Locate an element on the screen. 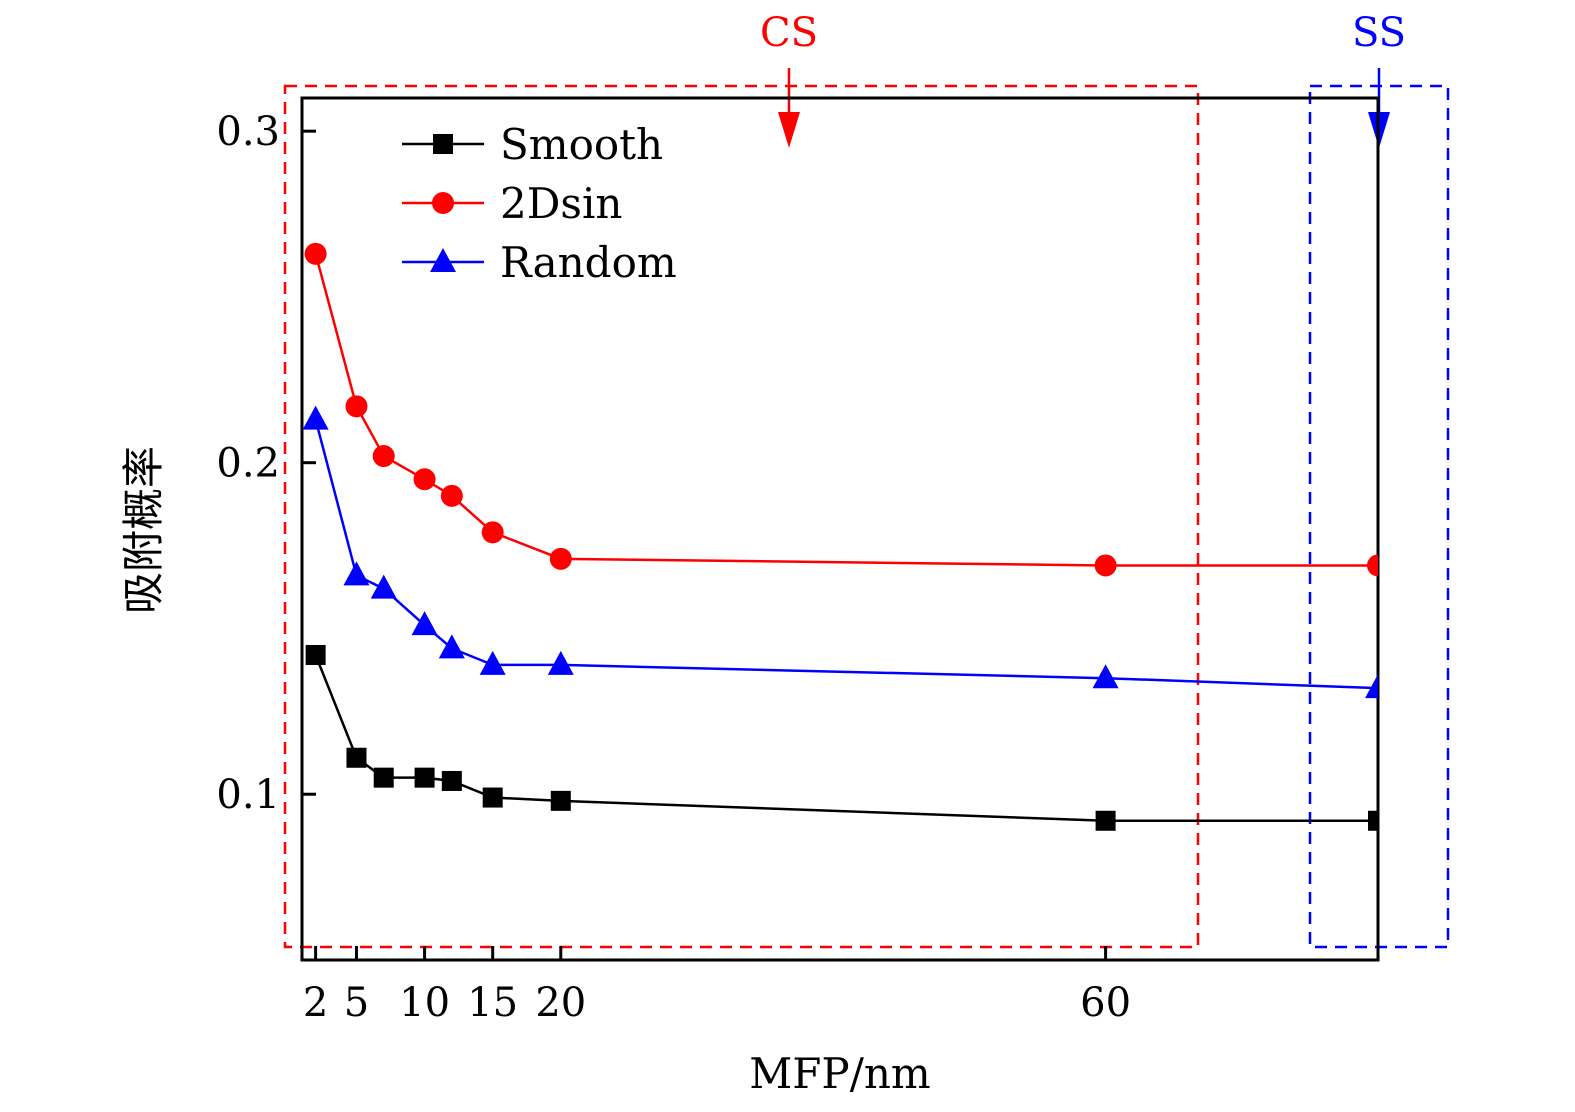  annotation-label-cs: CS is located at coordinates (789, 33).